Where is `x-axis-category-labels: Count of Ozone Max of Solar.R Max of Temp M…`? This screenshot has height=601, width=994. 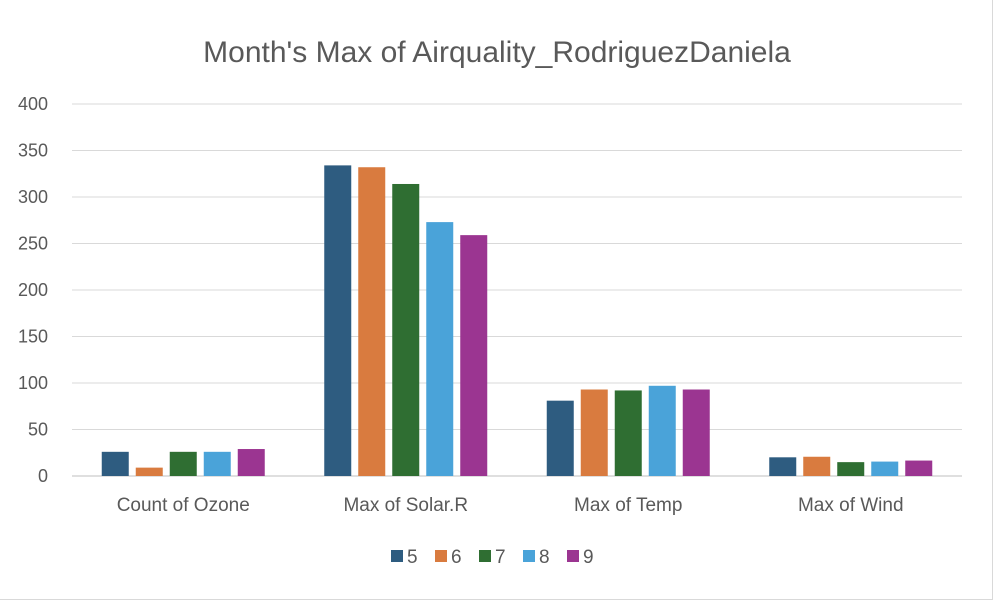
x-axis-category-labels: Count of Ozone Max of Solar.R Max of Temp M… is located at coordinates (510, 505).